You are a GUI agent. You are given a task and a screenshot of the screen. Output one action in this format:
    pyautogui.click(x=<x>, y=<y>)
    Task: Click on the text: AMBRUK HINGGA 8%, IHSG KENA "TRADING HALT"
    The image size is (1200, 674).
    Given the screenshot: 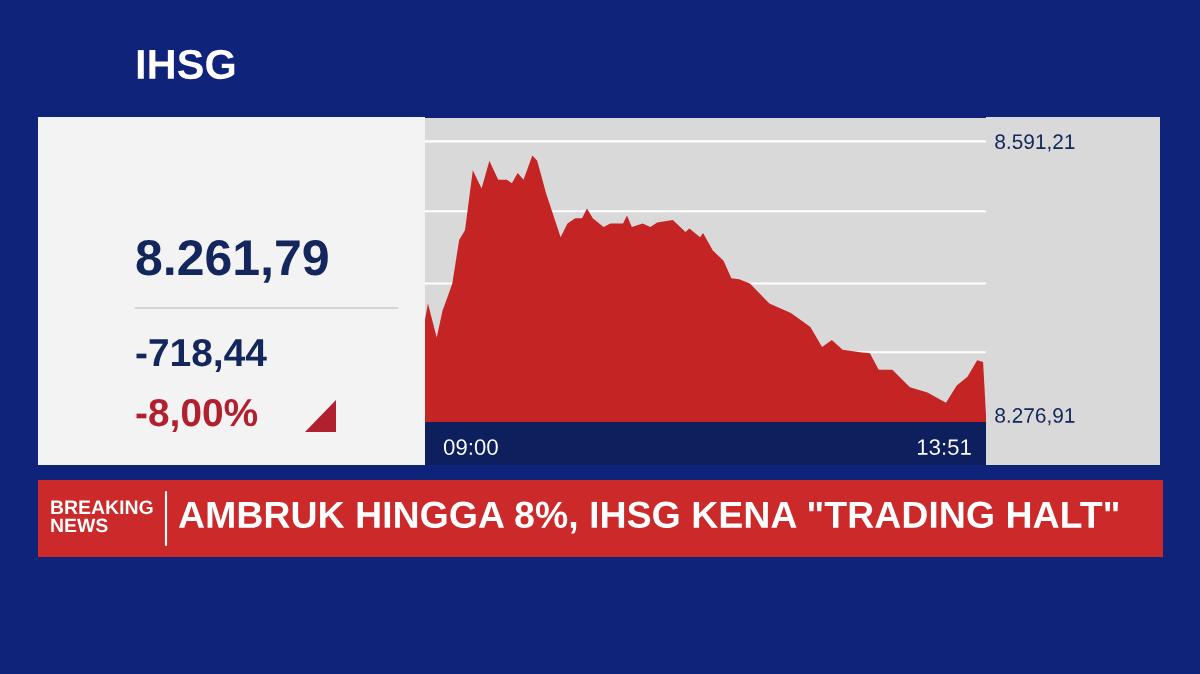 What is the action you would take?
    pyautogui.click(x=648, y=517)
    